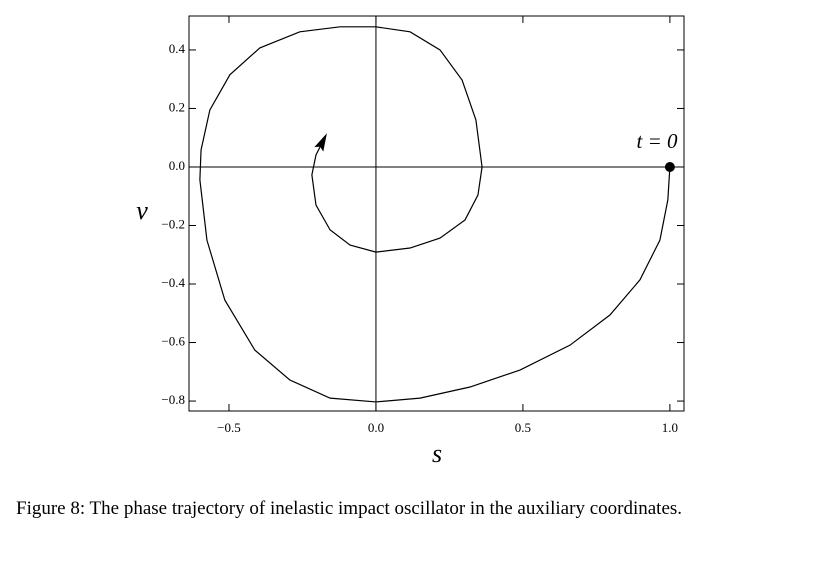  What do you see at coordinates (142, 210) in the screenshot?
I see `y-axis-label: v` at bounding box center [142, 210].